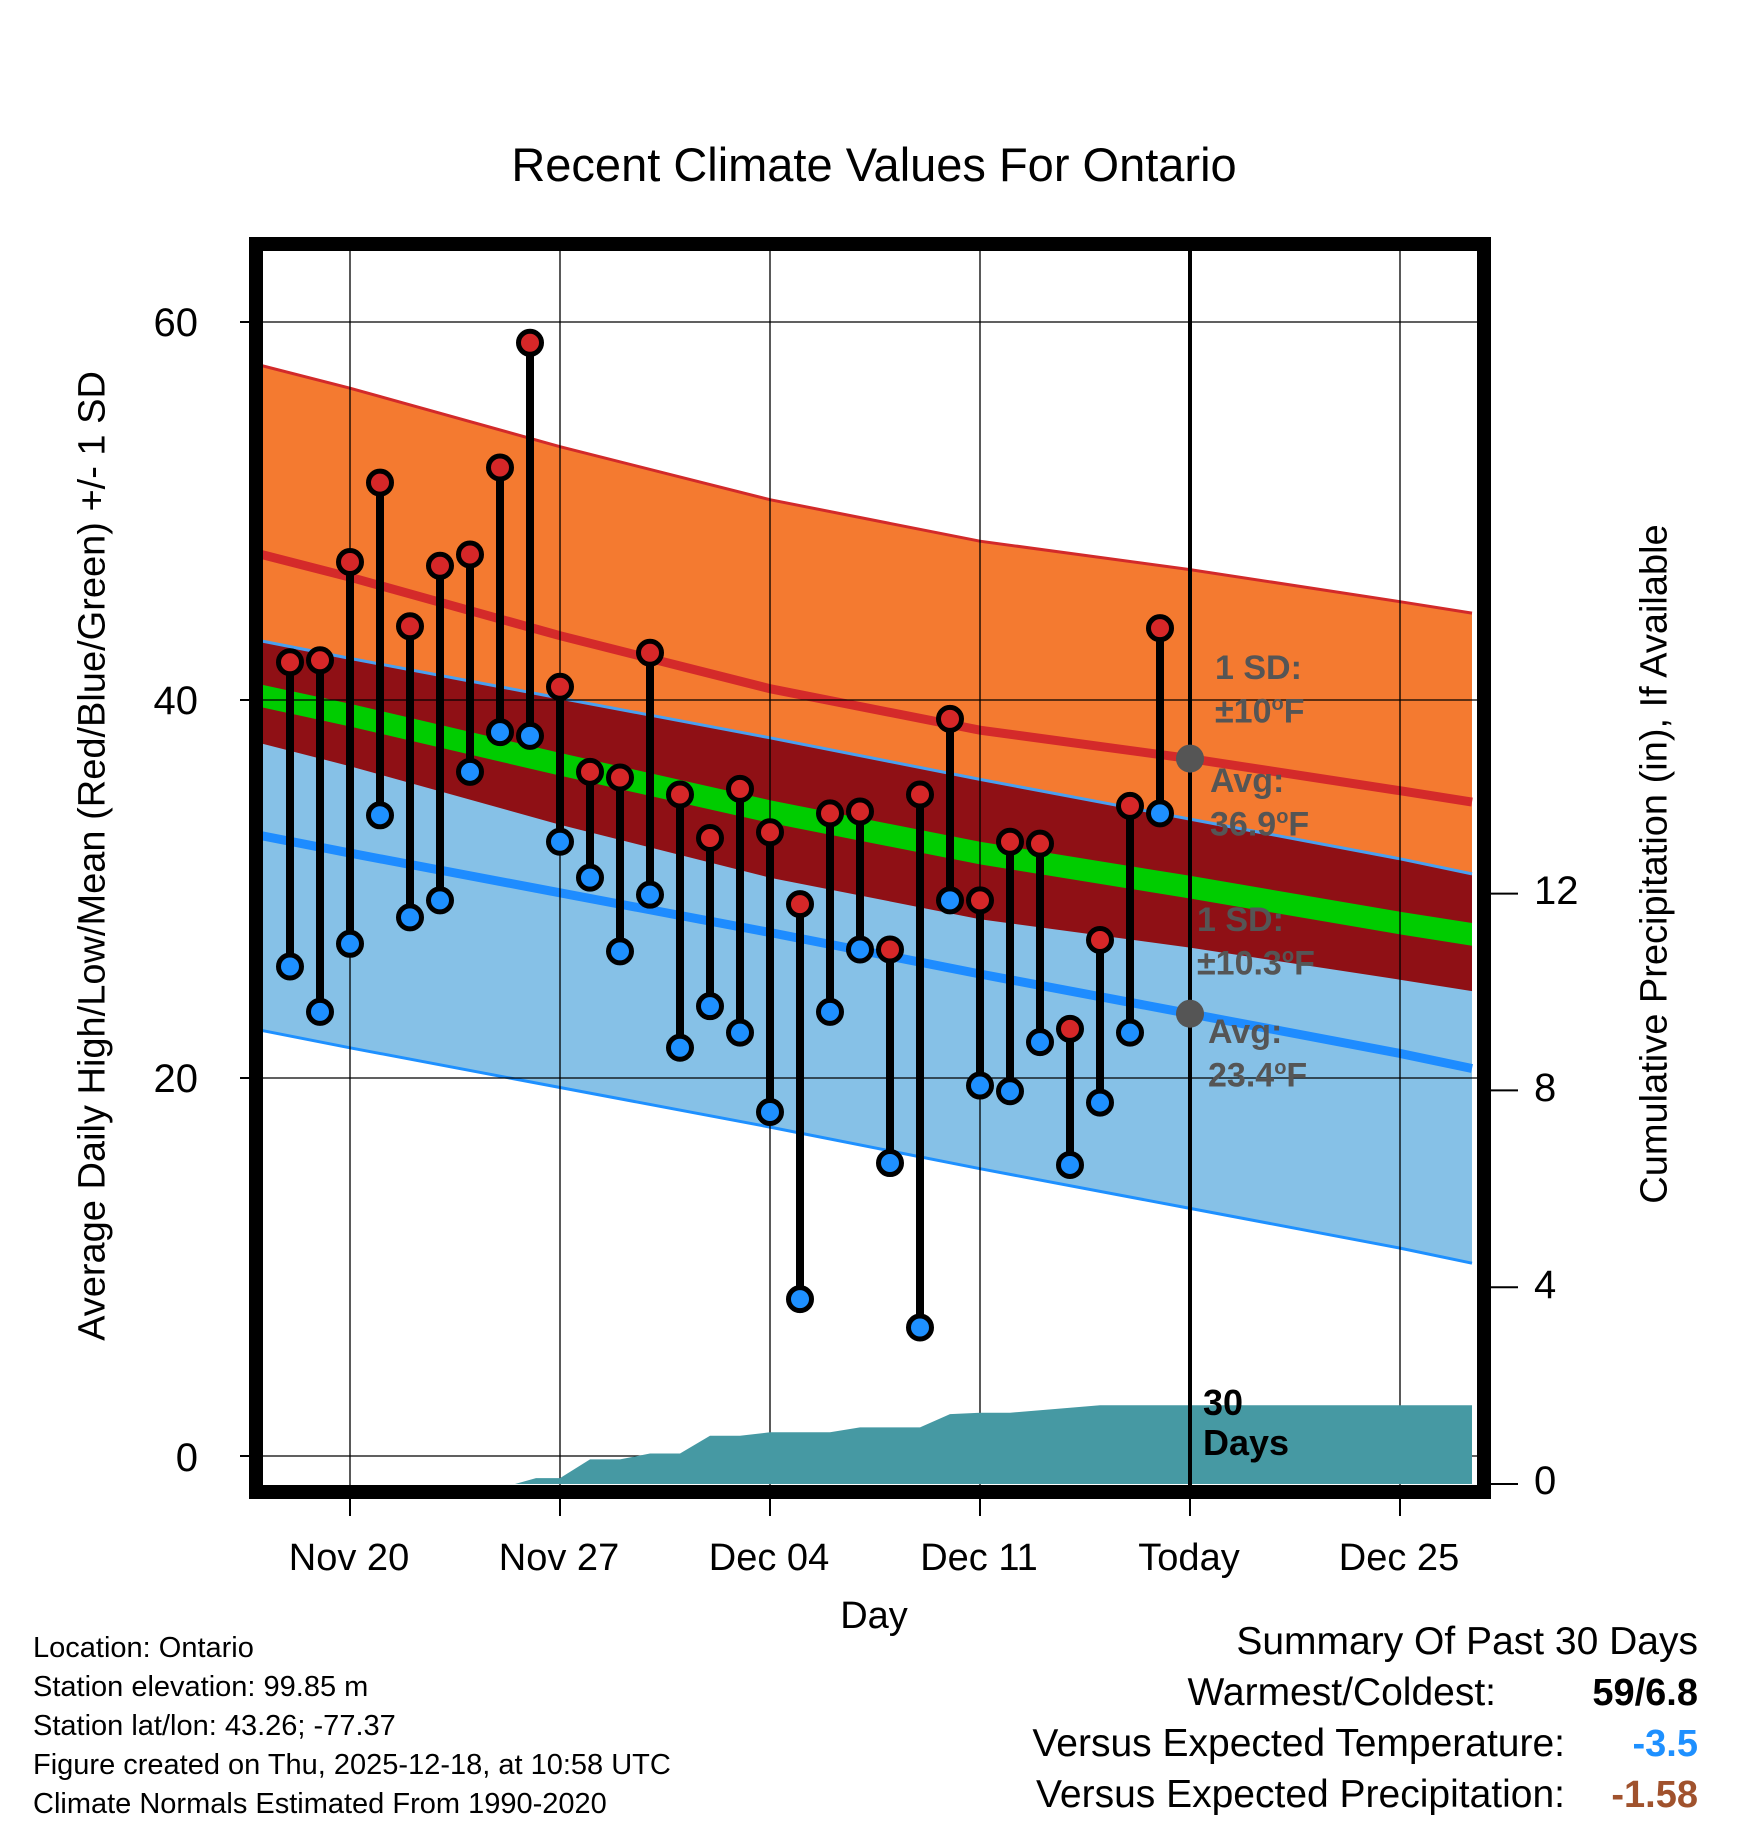 The height and width of the screenshot is (1828, 1748). I want to click on summary-warmest-value: 59/6.8, so click(1645, 1693).